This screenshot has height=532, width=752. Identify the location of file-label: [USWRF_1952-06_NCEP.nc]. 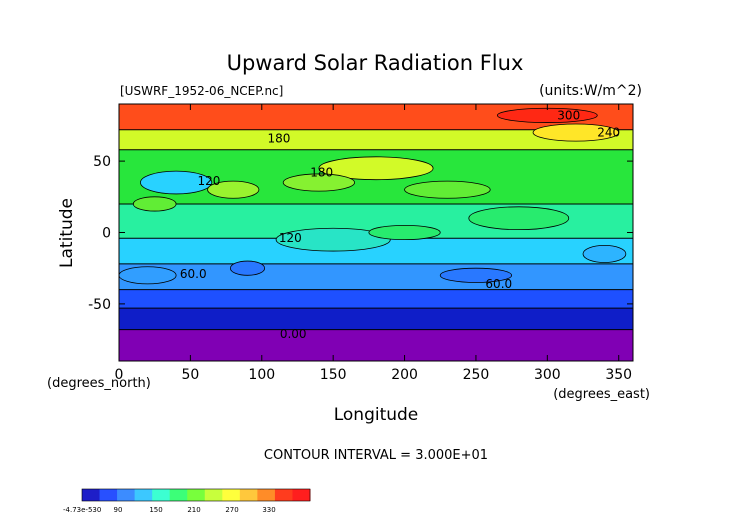
(201, 91).